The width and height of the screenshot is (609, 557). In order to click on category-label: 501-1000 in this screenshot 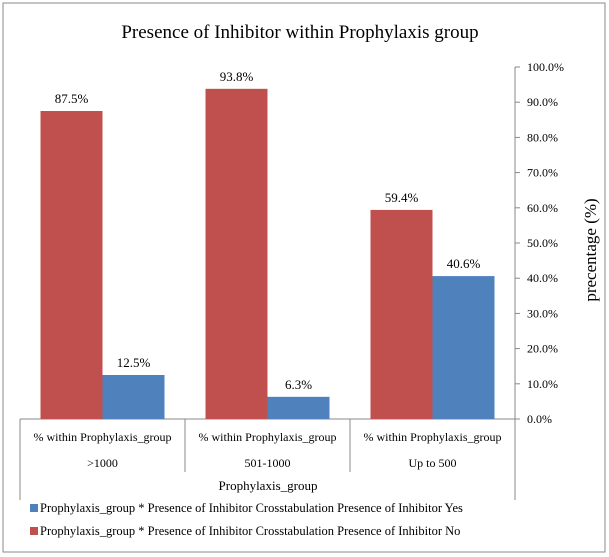, I will do `click(268, 463)`.